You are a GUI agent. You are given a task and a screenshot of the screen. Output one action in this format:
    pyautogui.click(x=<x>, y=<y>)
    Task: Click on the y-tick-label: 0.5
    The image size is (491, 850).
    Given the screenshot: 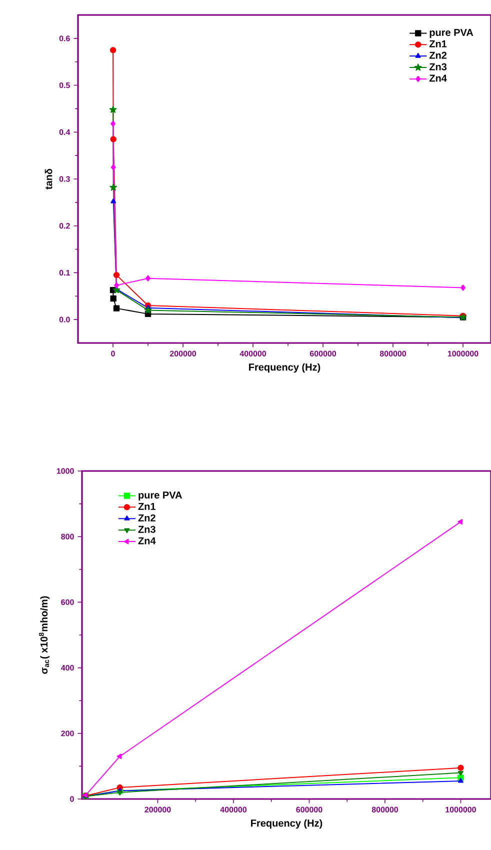 What is the action you would take?
    pyautogui.click(x=64, y=85)
    